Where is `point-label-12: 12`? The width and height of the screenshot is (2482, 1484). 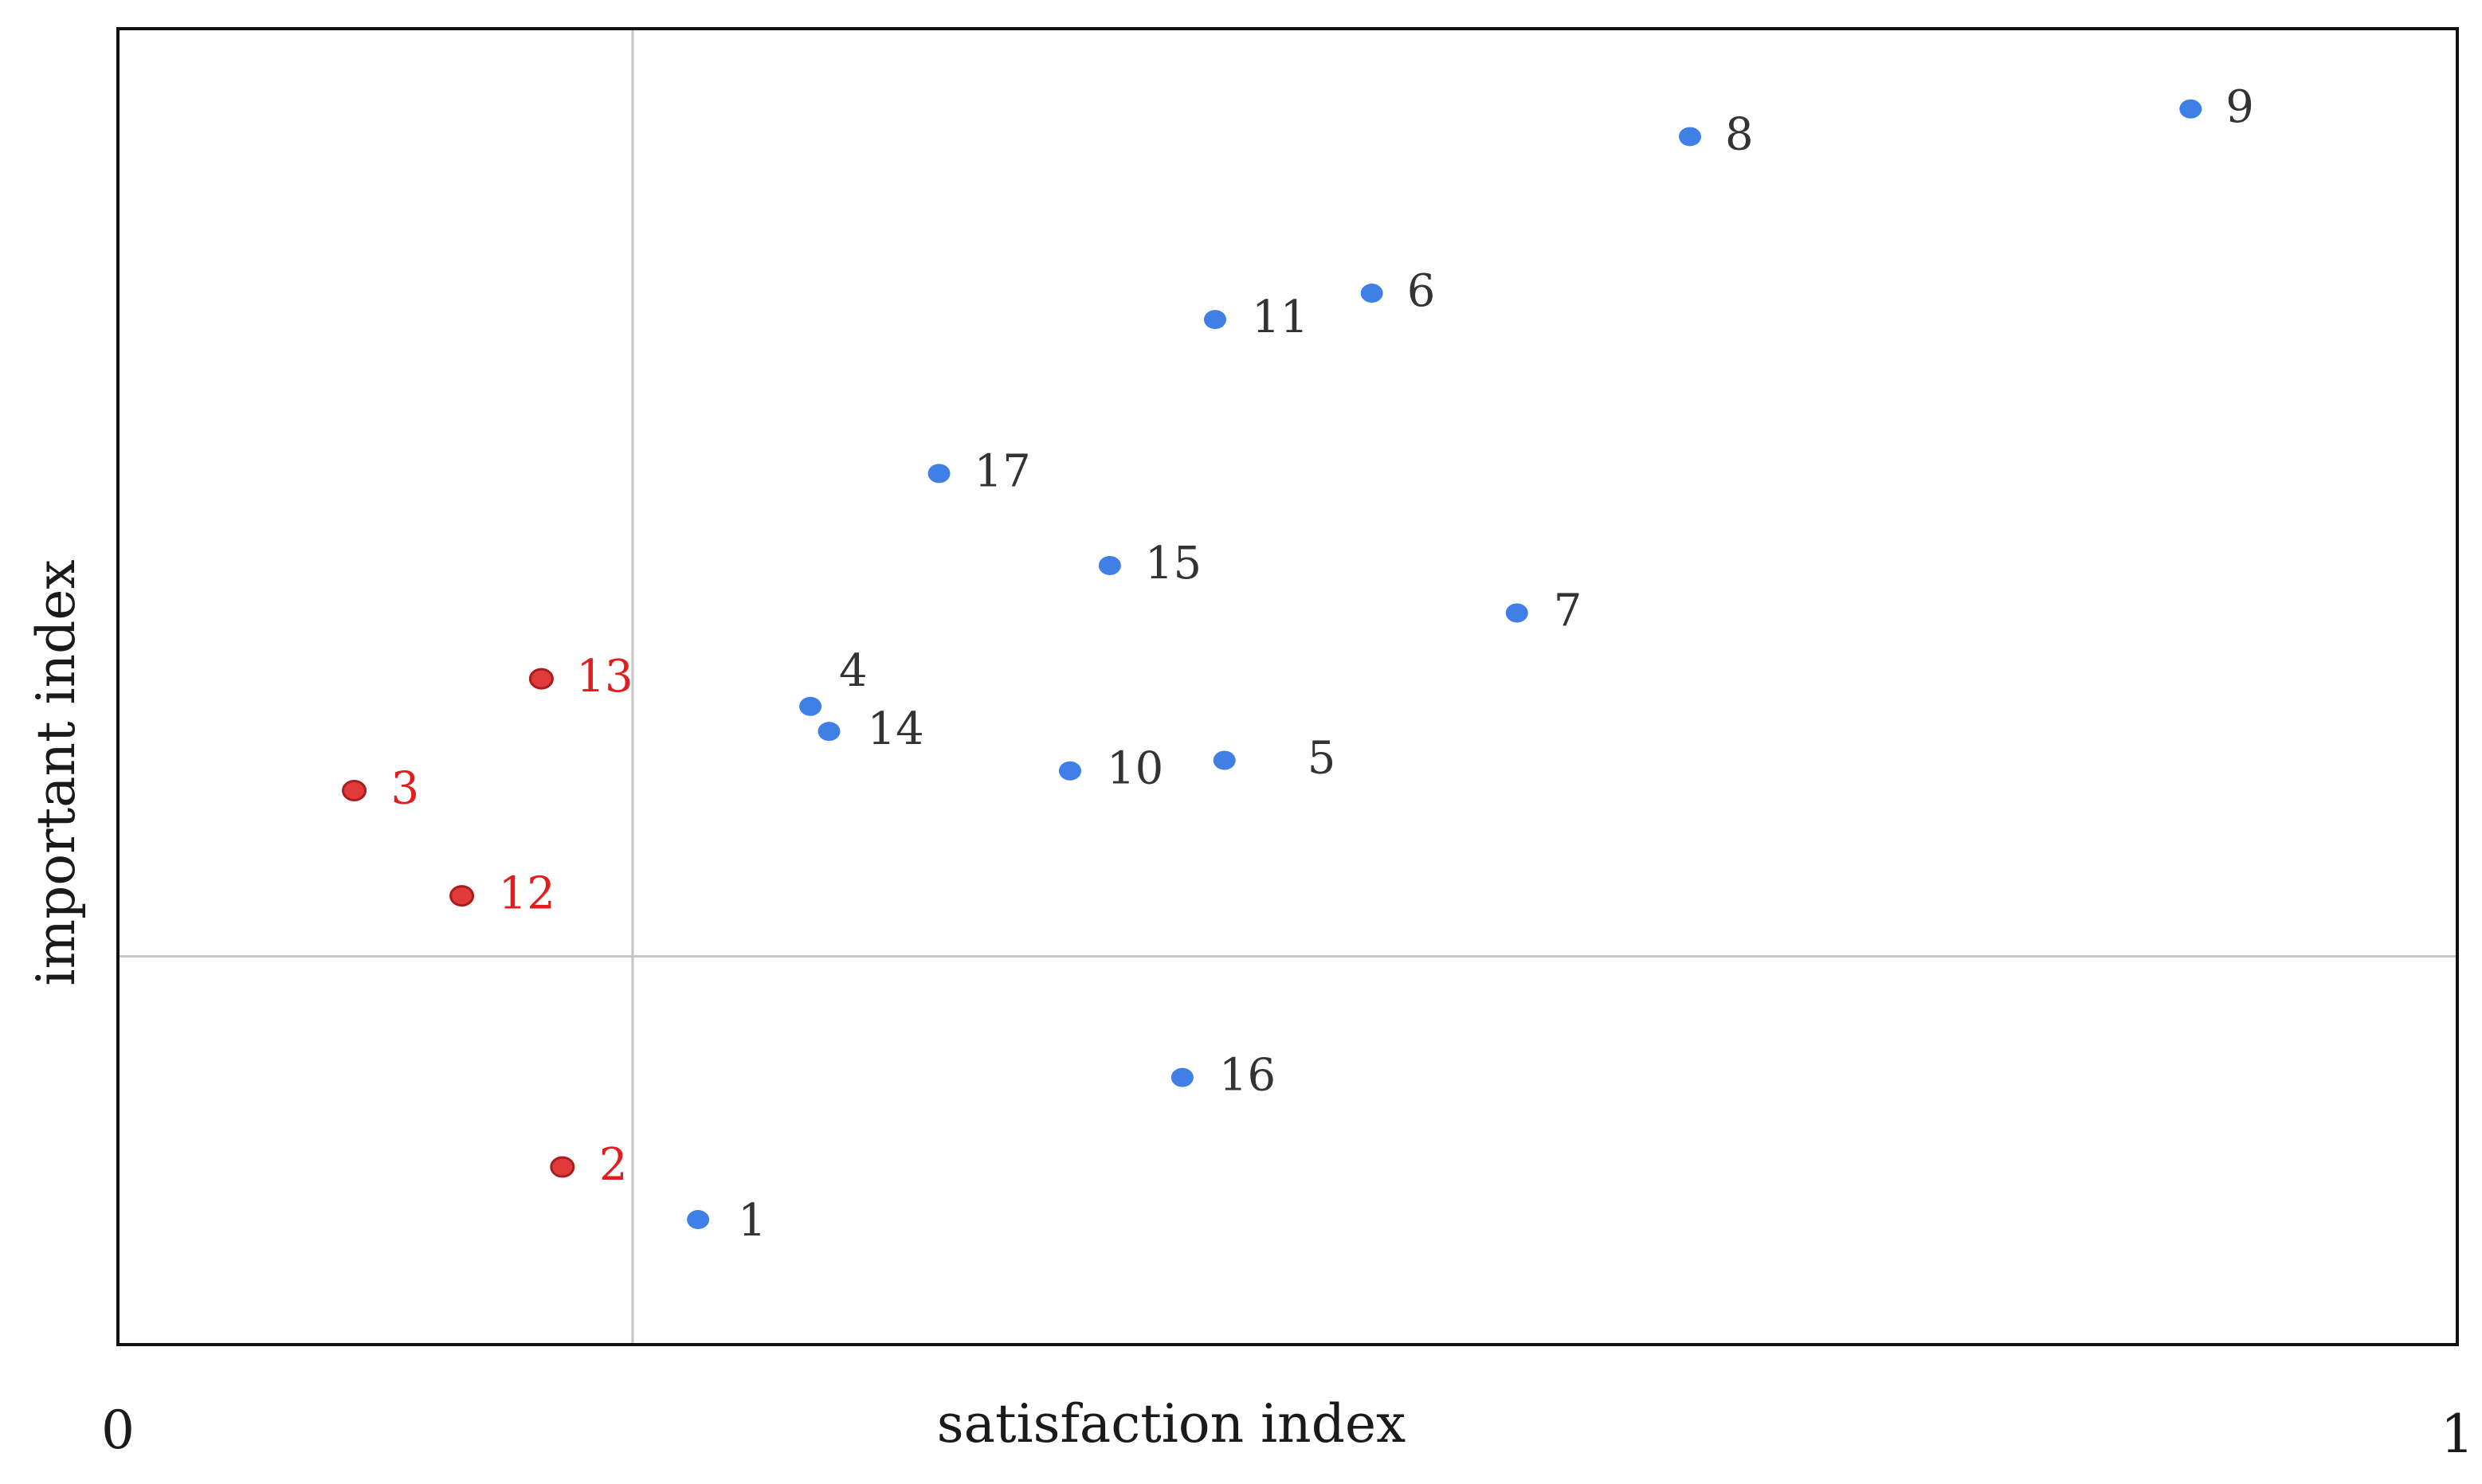
point-label-12: 12 is located at coordinates (527, 894).